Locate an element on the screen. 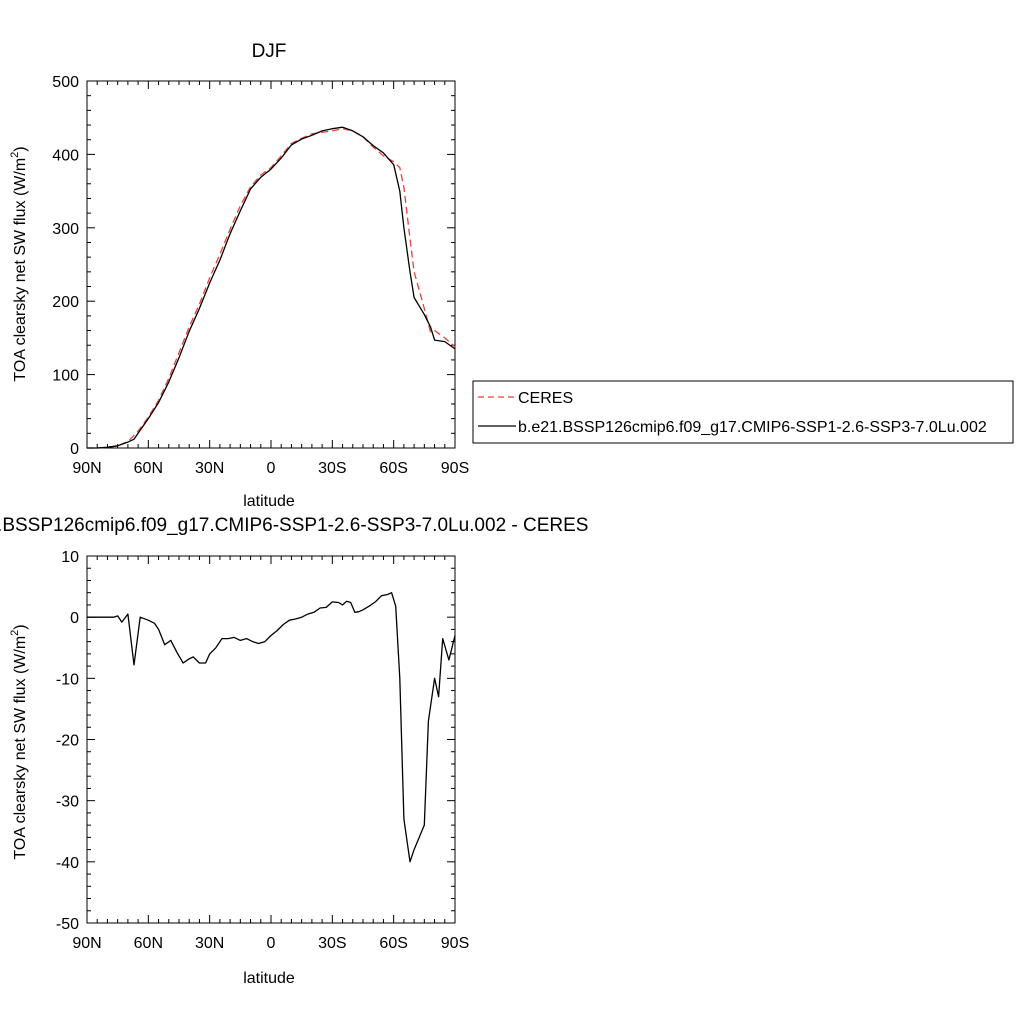 The width and height of the screenshot is (1024, 1024). bottom-plot-frame is located at coordinates (271, 739).